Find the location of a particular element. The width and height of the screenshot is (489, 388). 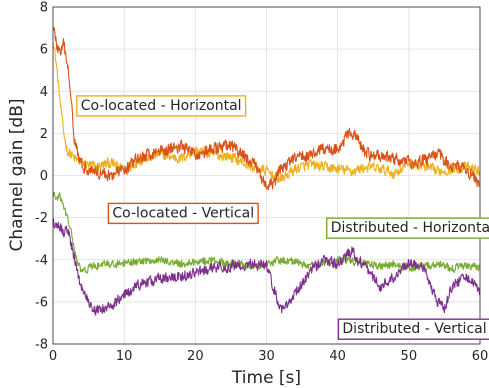

annotation-label: Co-located - Horizontal is located at coordinates (161, 106).